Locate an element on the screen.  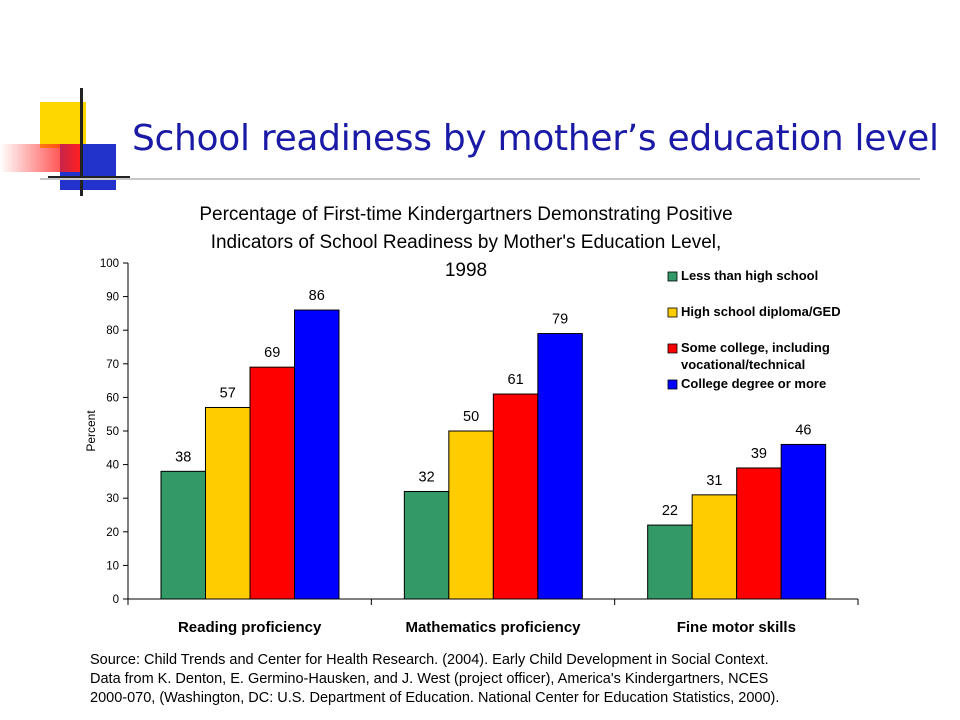
title-divider is located at coordinates (480, 179).